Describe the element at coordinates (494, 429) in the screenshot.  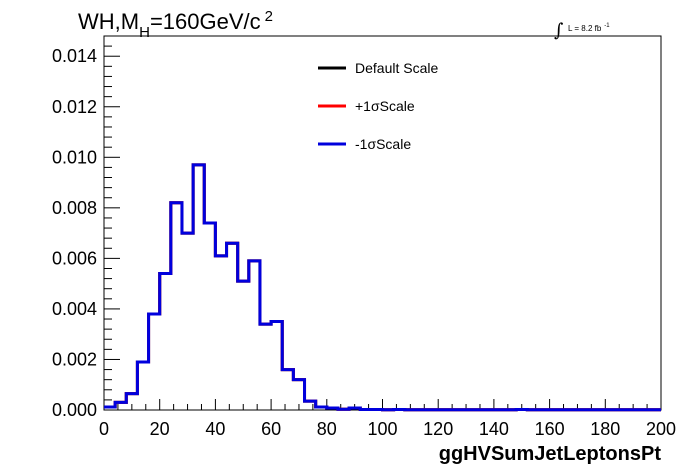
I see `x-tick-label: 140` at that location.